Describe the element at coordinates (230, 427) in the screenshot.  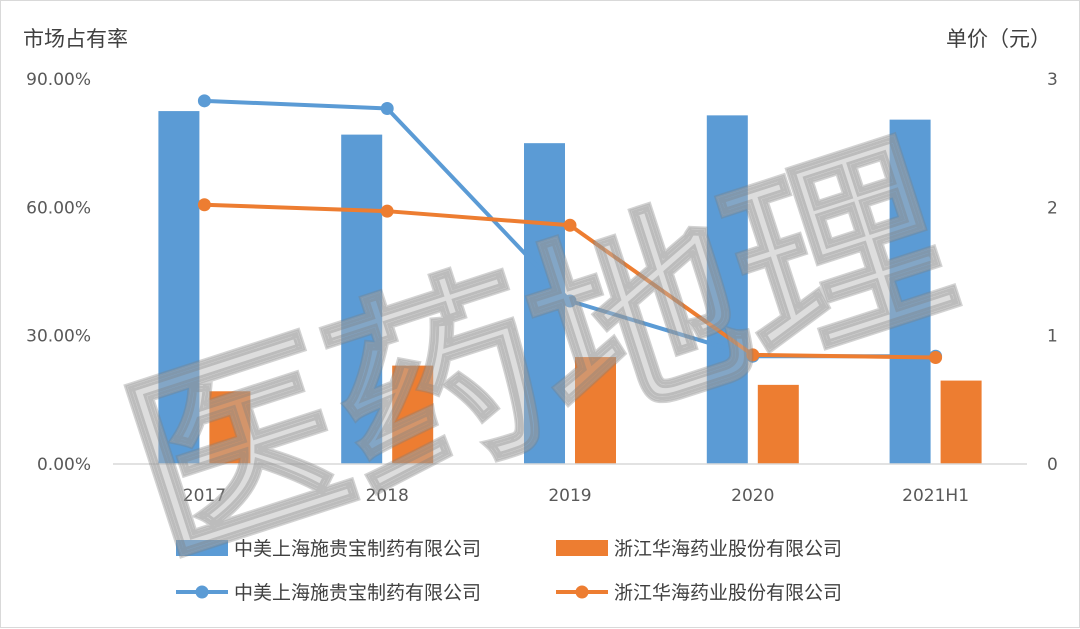
I see `bar-huahai-2017` at that location.